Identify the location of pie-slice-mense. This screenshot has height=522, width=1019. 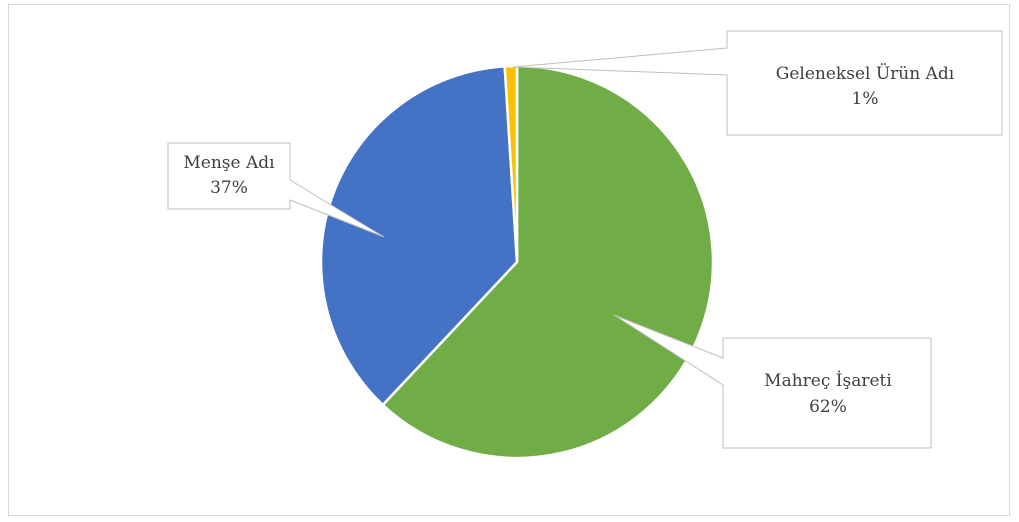
(419, 236).